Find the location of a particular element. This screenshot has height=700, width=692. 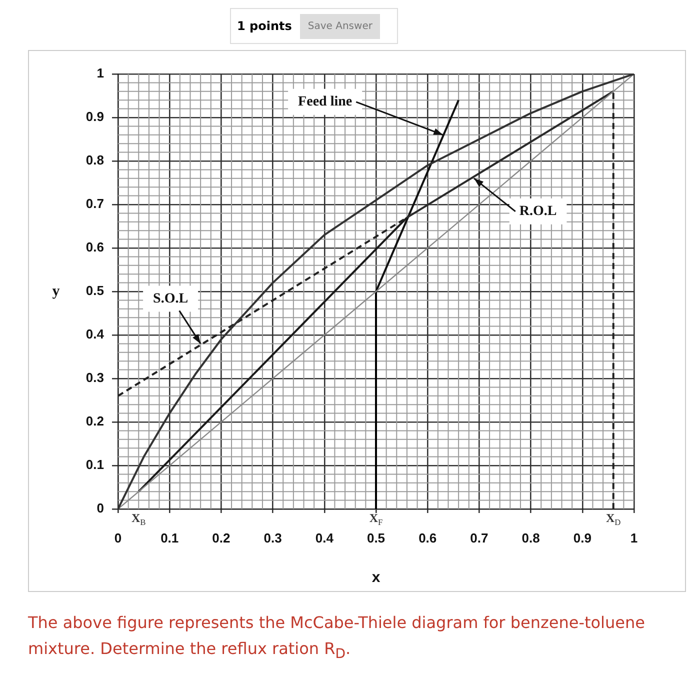

x-tick-label: 0.6 is located at coordinates (427, 538).